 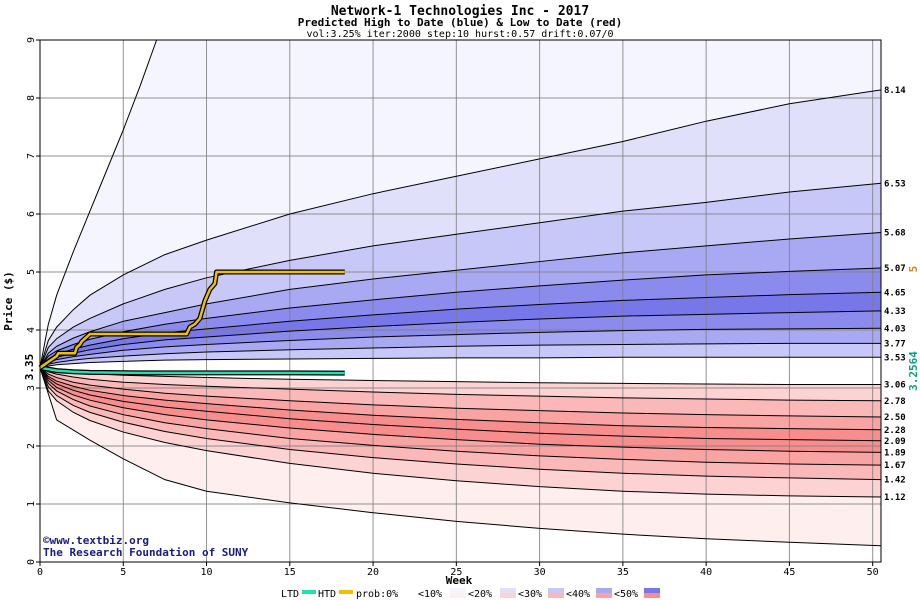 What do you see at coordinates (578, 594) in the screenshot?
I see `legend-lt40-label: <40%` at bounding box center [578, 594].